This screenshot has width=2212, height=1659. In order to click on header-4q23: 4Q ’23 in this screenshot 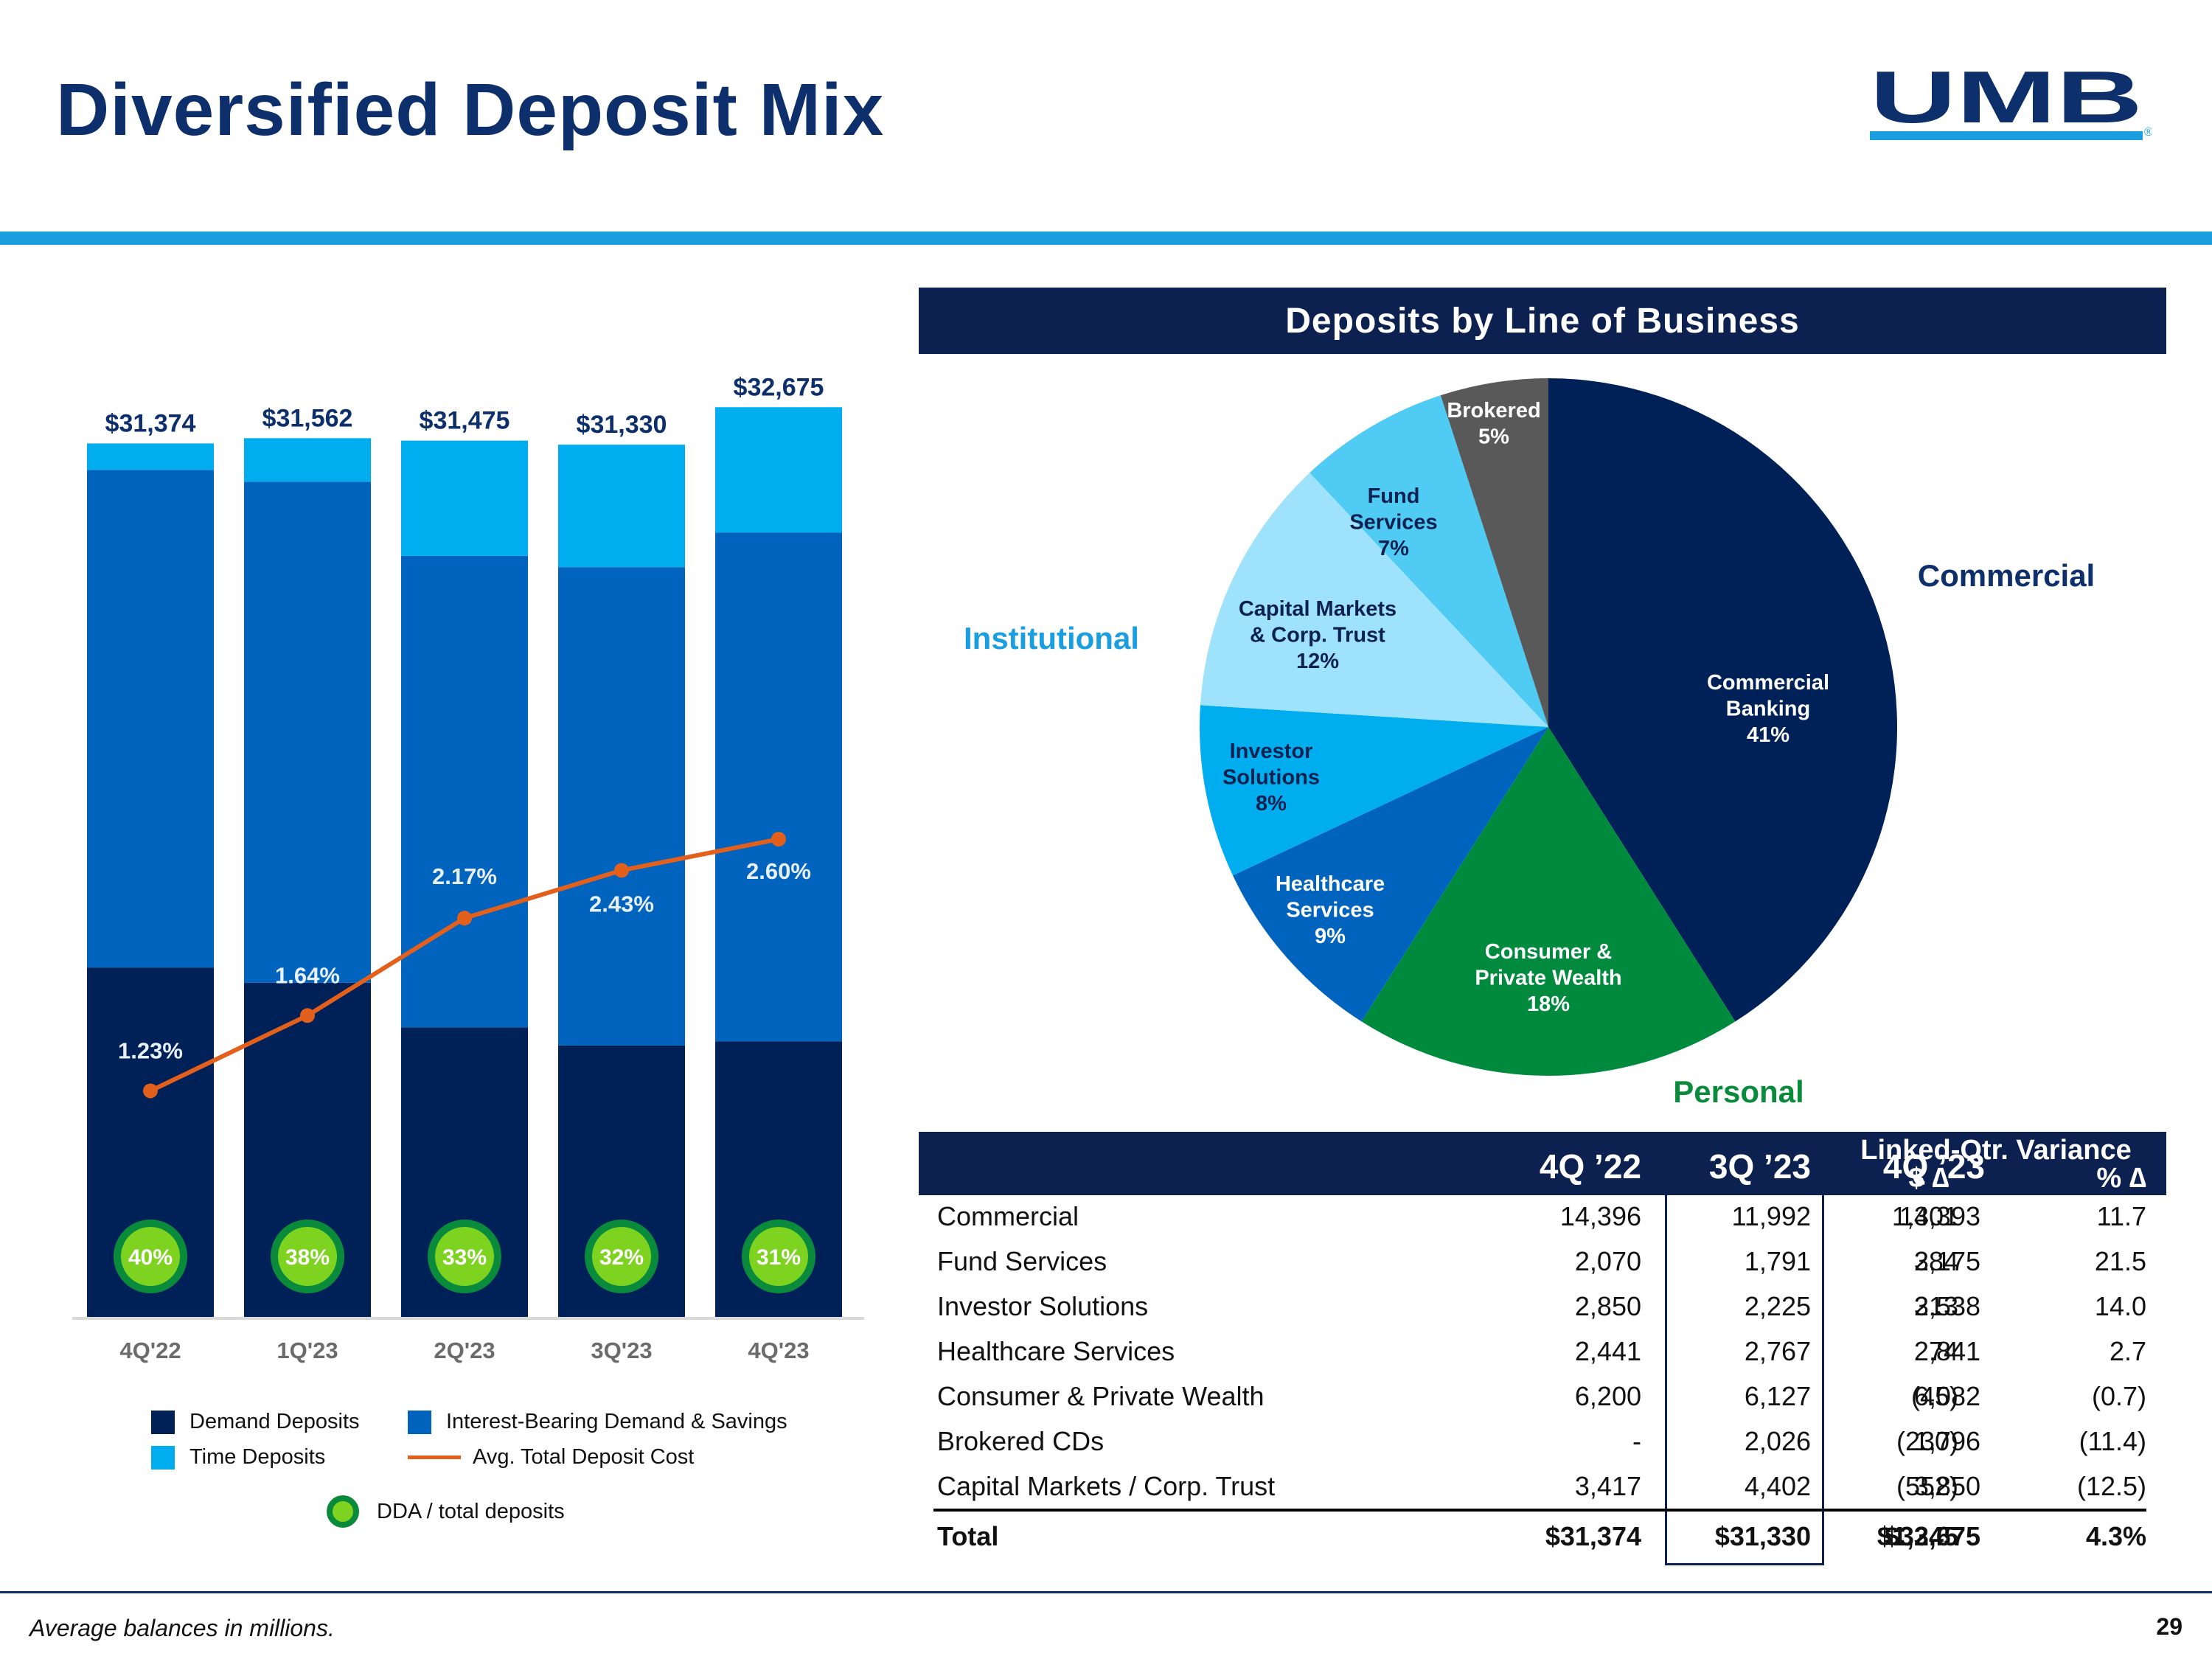, I will do `click(1933, 1166)`.